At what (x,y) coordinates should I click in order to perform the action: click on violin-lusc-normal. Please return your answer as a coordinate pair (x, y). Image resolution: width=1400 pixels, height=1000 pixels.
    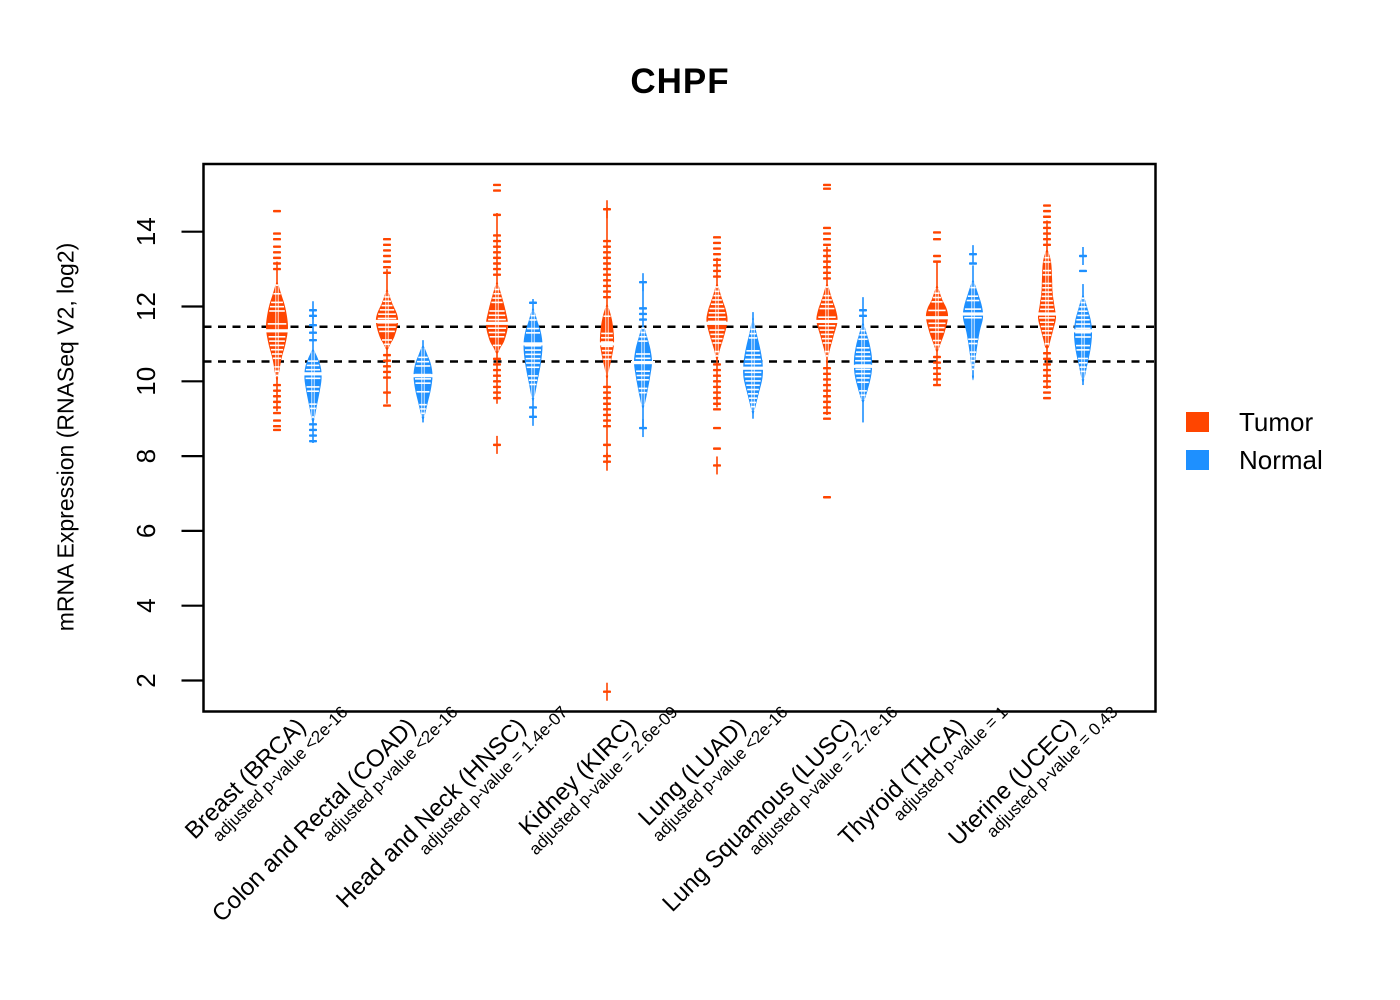
    Looking at the image, I should click on (863, 360).